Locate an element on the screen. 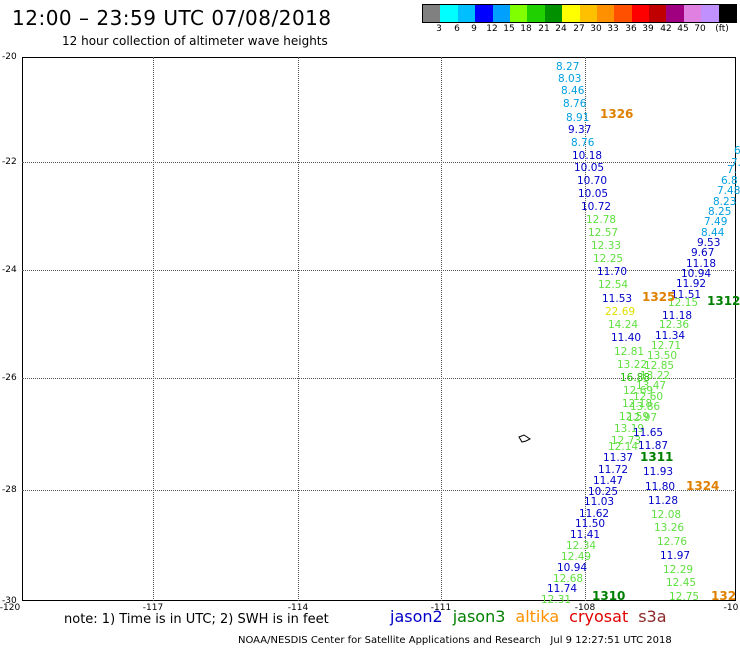 Image resolution: width=740 pixels, height=650 pixels. wave-height-value: 10.94 is located at coordinates (572, 568).